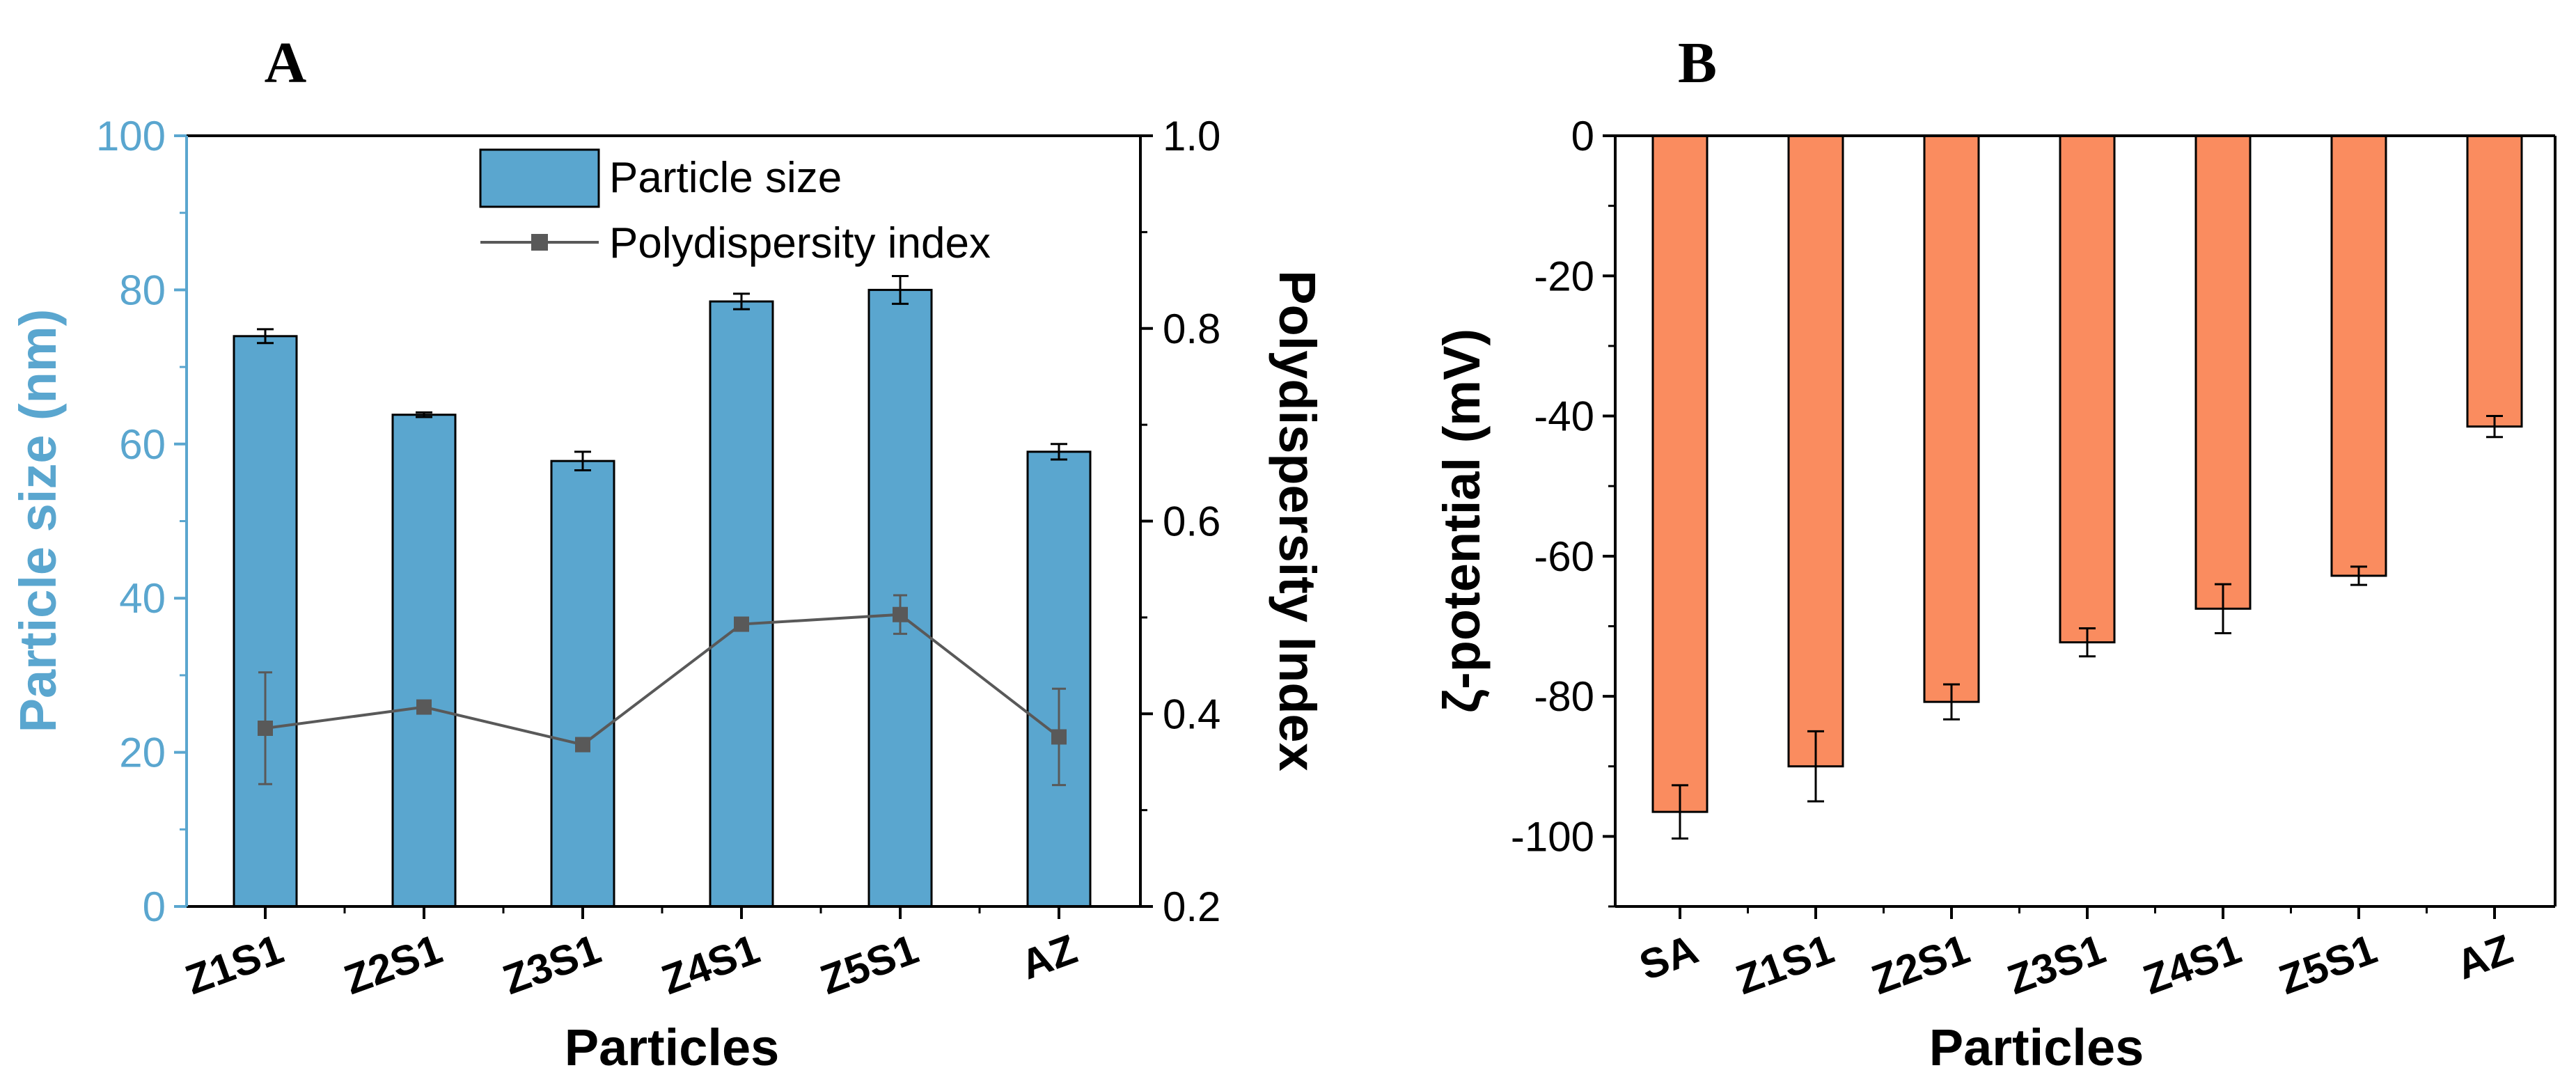  I want to click on b-y-tick-label--100: -100, so click(1552, 836).